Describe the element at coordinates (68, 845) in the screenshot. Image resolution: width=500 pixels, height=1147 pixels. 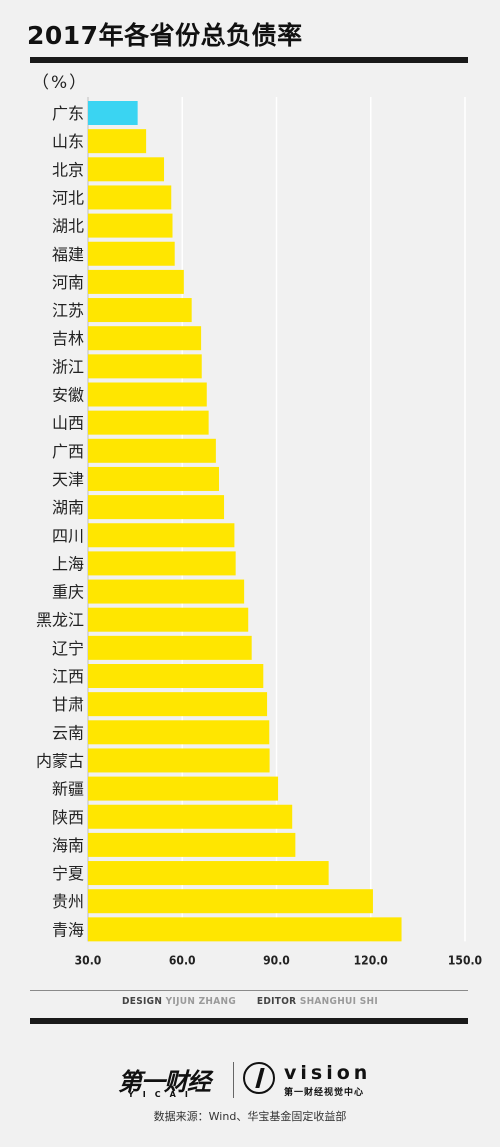
I see `category-label: 海南` at that location.